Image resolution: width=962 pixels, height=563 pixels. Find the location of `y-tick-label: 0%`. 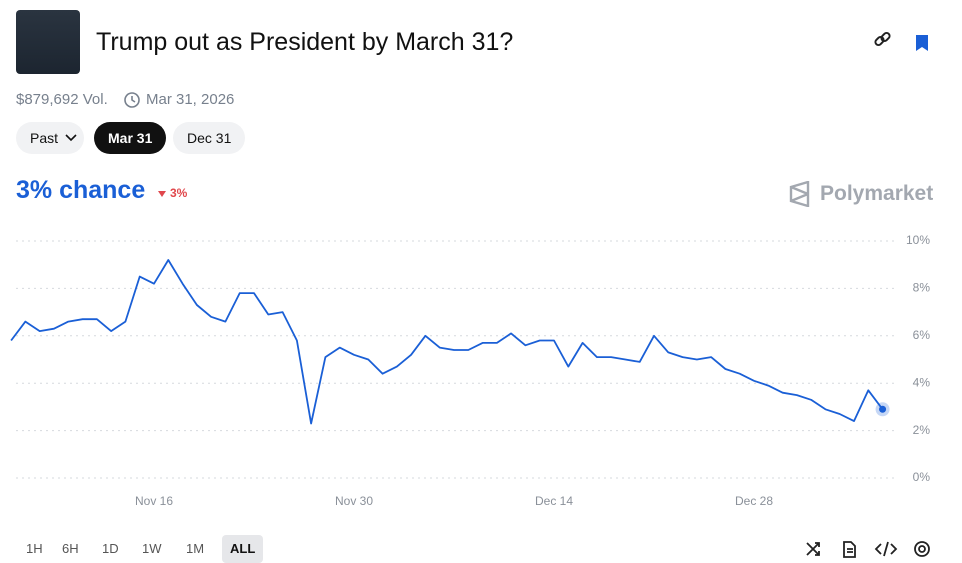

y-tick-label: 0% is located at coordinates (922, 477).